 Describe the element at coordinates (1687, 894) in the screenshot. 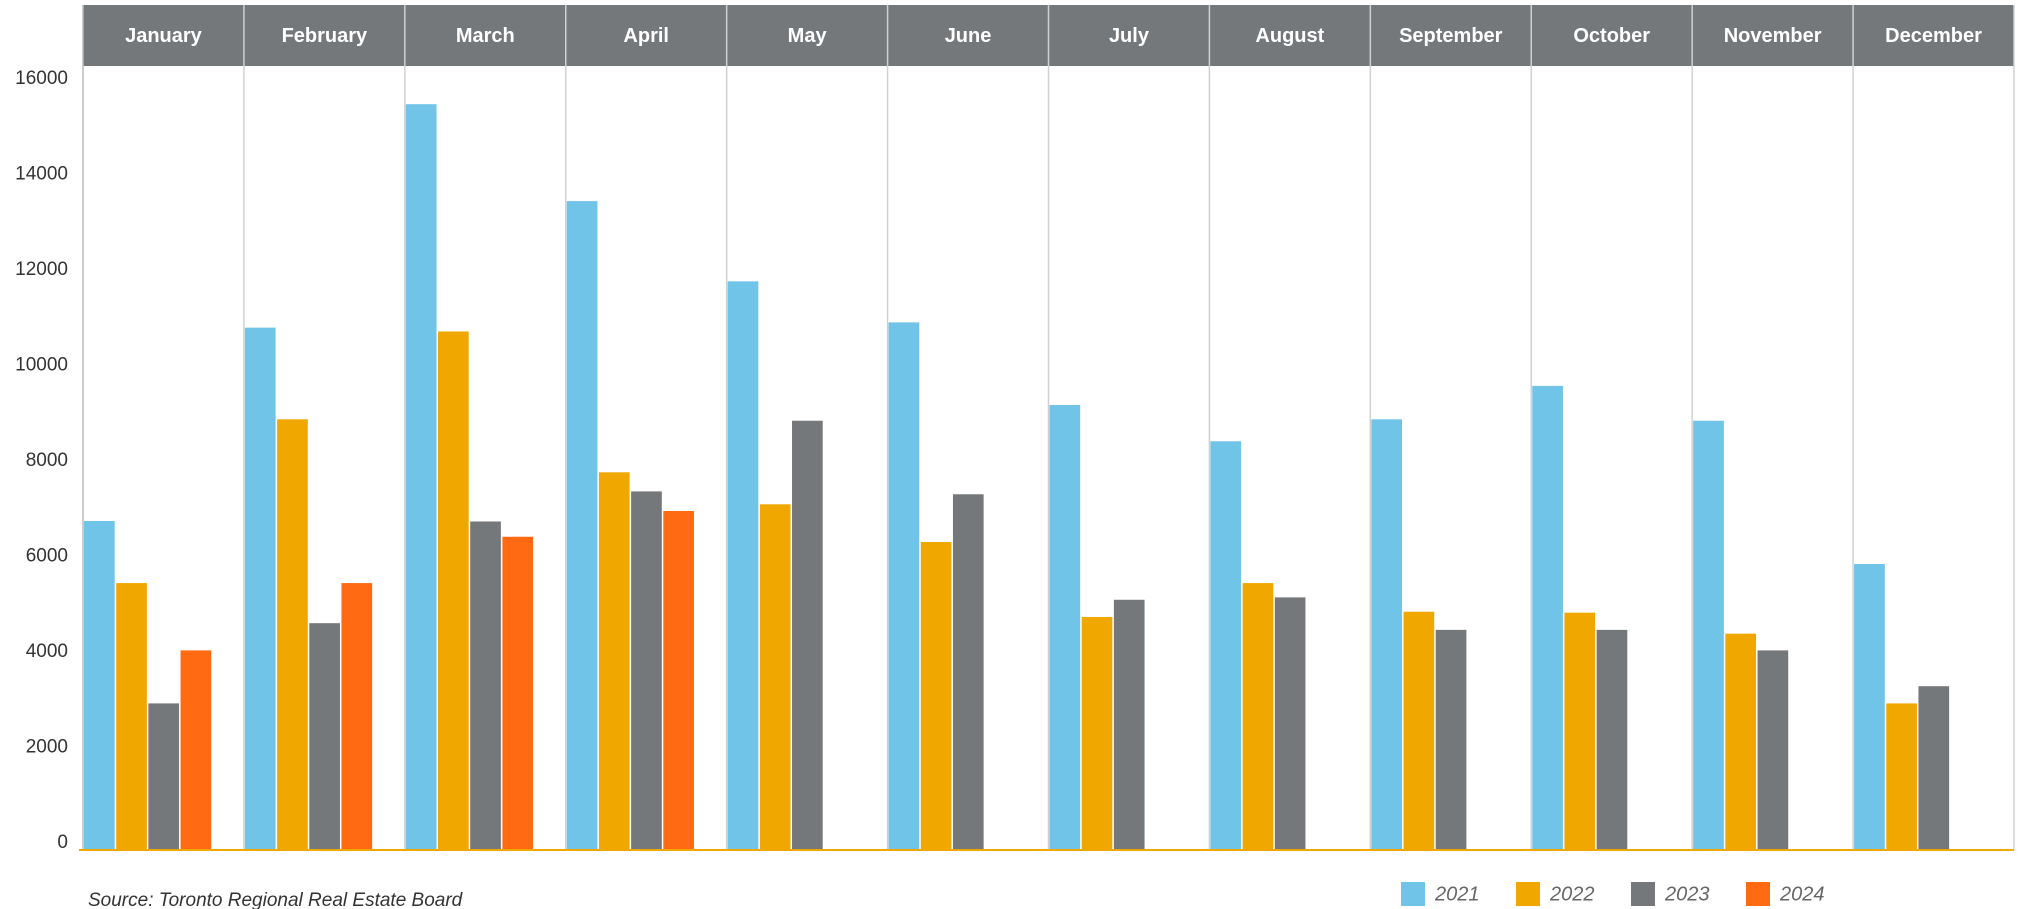

I see `legend-label: 2023` at that location.